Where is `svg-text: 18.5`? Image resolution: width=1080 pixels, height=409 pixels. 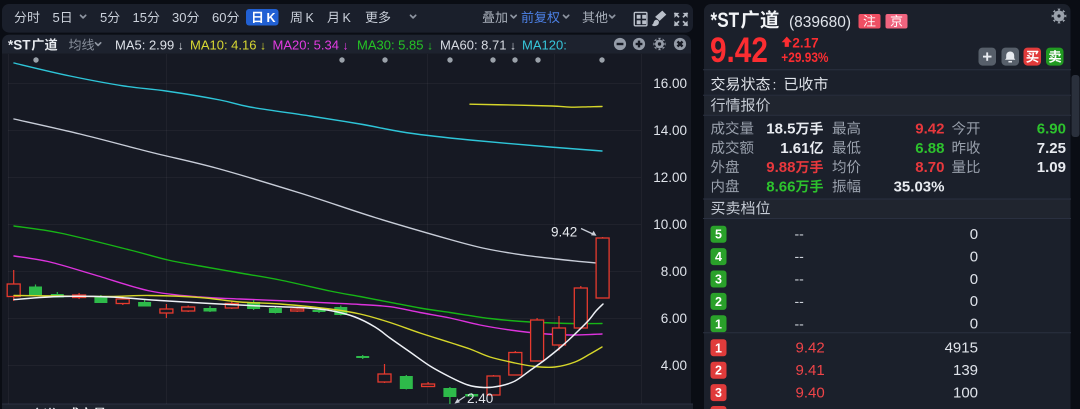
svg-text: 18.5 is located at coordinates (780, 129).